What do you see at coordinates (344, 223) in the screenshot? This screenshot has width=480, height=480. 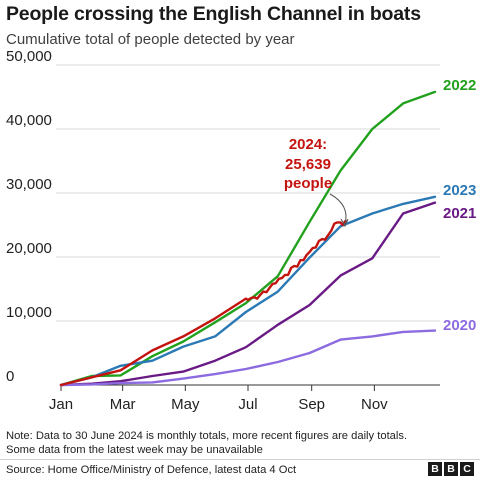 I see `annotation-arrowhead` at bounding box center [344, 223].